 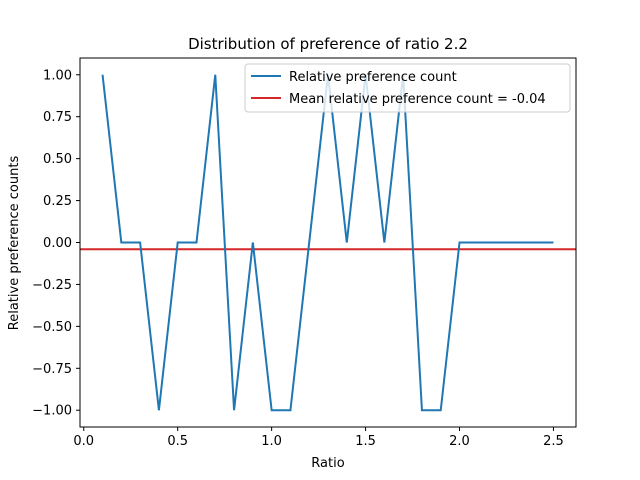 What do you see at coordinates (83, 441) in the screenshot?
I see `x-tick-label: 0.0` at bounding box center [83, 441].